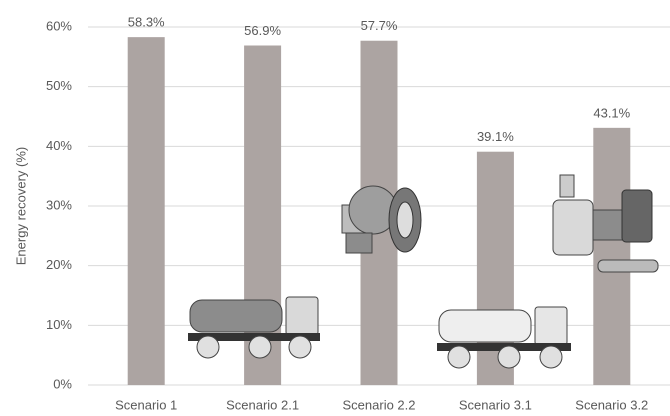 This screenshot has width=670, height=416. What do you see at coordinates (611, 404) in the screenshot?
I see `x-tick-label: Scenario 3.2` at bounding box center [611, 404].